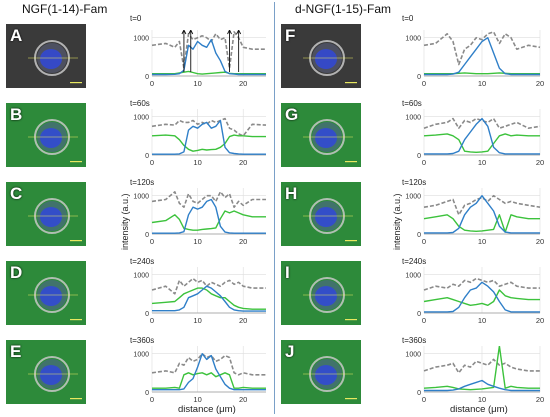 The image size is (550, 417). What do you see at coordinates (16, 272) in the screenshot?
I see `panel-letter: D` at bounding box center [16, 272].